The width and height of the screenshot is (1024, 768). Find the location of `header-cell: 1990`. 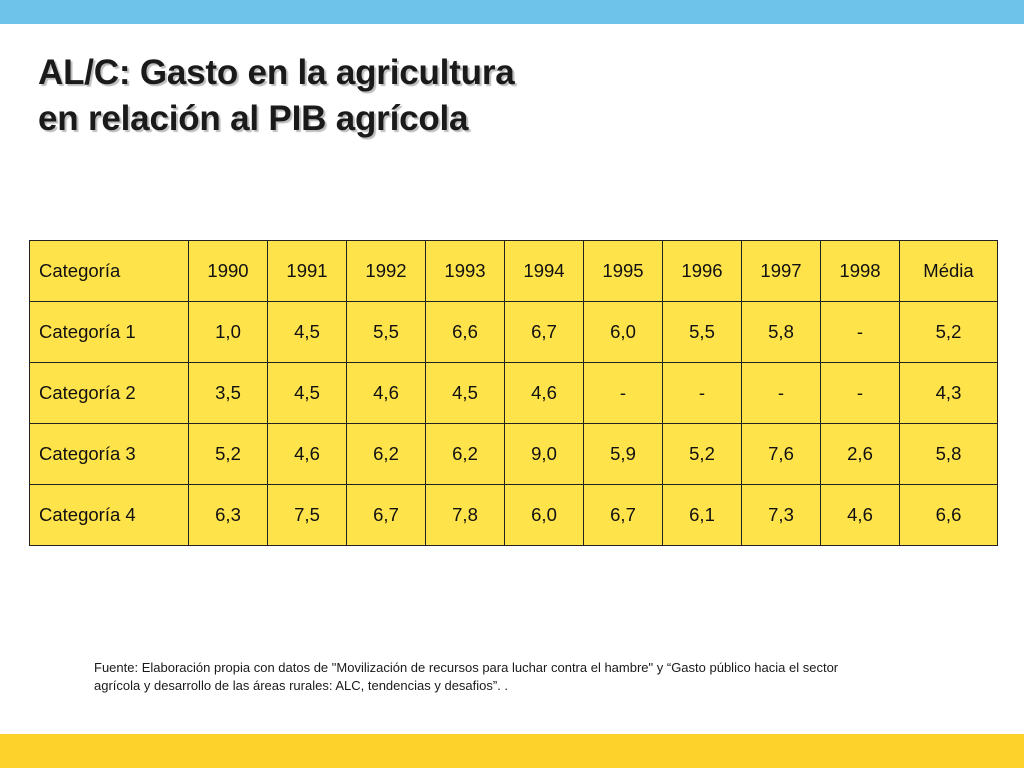

header-cell: 1990 is located at coordinates (228, 271).